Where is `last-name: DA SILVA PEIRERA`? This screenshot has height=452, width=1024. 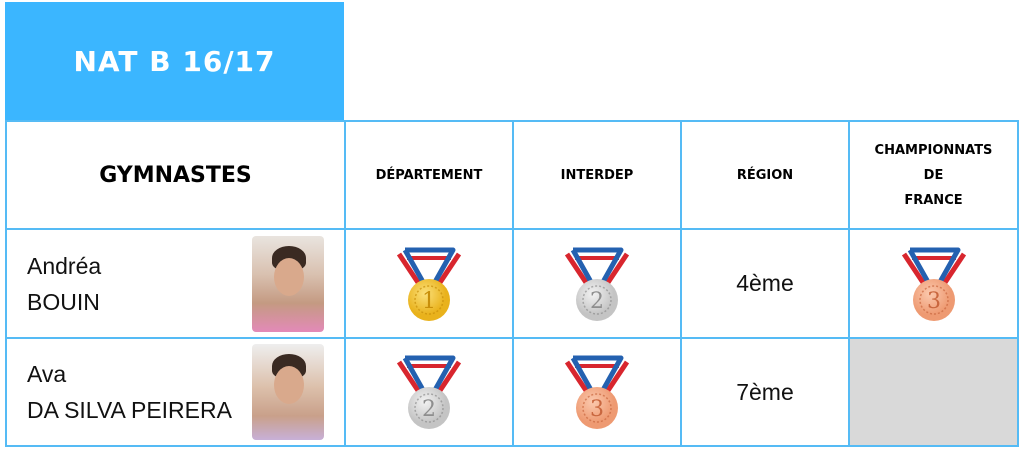
last-name: DA SILVA PEIRERA is located at coordinates (129, 410).